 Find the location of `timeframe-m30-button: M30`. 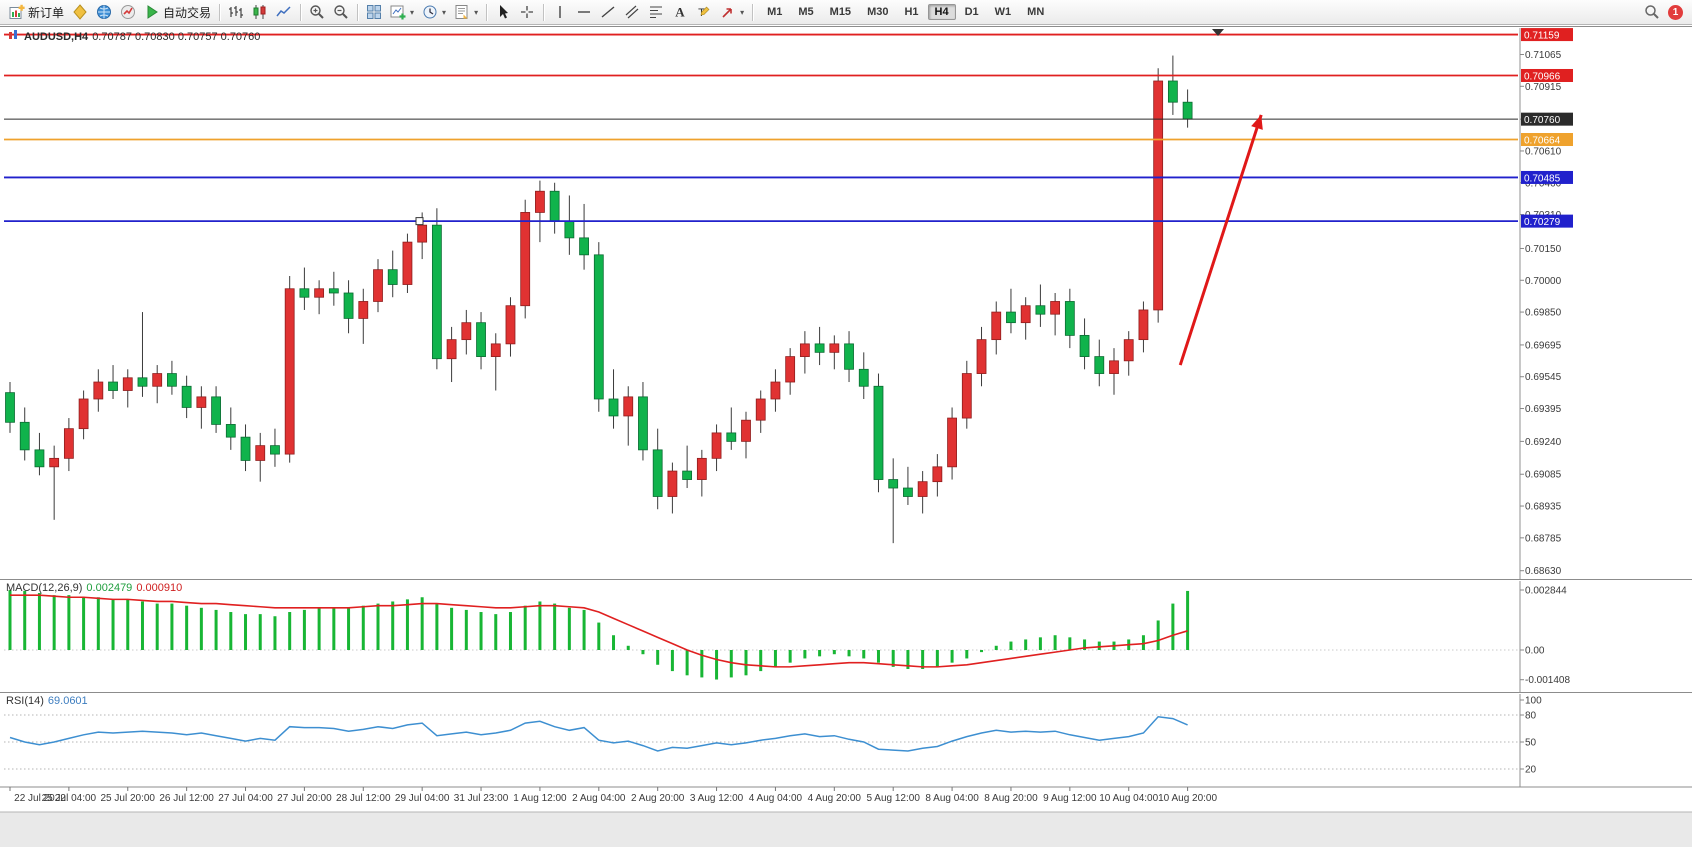

timeframe-m30-button: M30 is located at coordinates (878, 12).